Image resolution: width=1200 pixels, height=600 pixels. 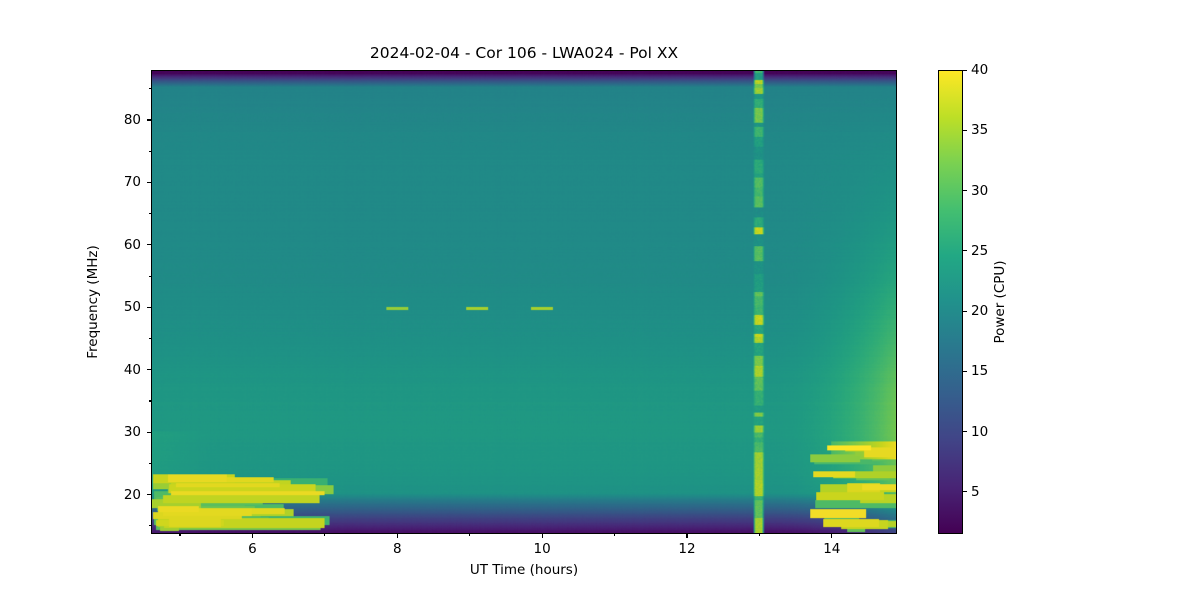 I want to click on x-tick-label: 10, so click(x=542, y=549).